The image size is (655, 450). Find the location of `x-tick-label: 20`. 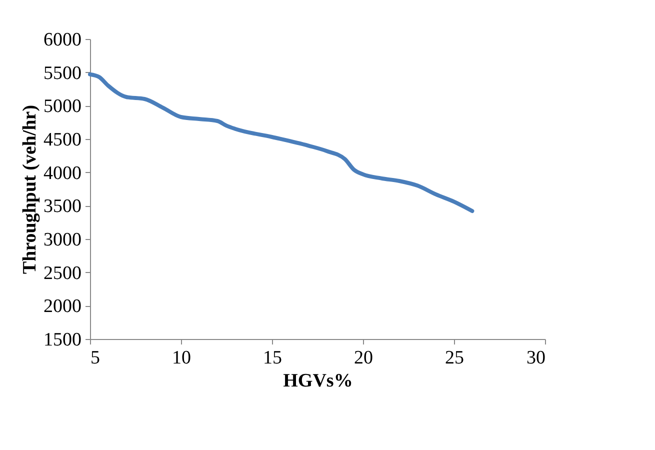

x-tick-label: 20 is located at coordinates (363, 358).